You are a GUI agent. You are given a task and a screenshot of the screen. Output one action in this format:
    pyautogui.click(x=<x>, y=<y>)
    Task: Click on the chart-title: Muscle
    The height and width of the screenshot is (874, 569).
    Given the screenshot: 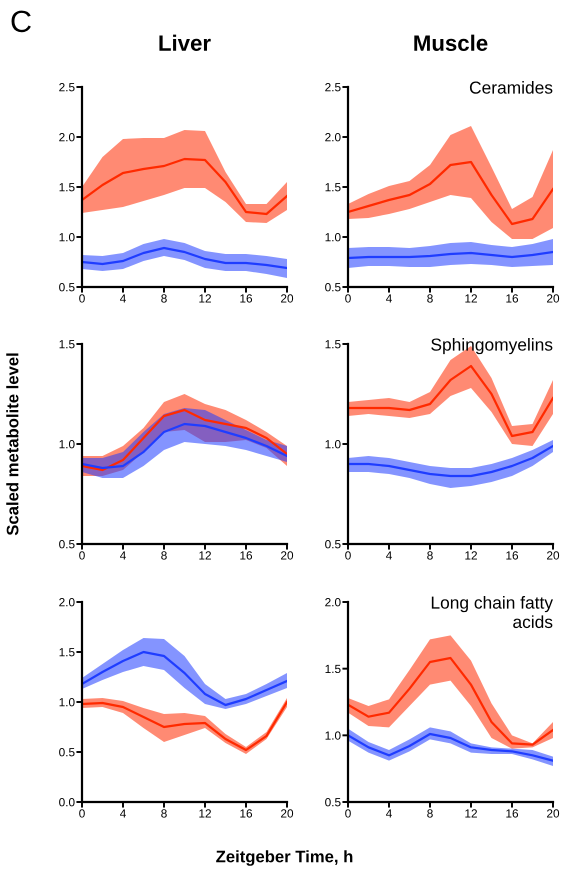 What is the action you would take?
    pyautogui.click(x=451, y=42)
    